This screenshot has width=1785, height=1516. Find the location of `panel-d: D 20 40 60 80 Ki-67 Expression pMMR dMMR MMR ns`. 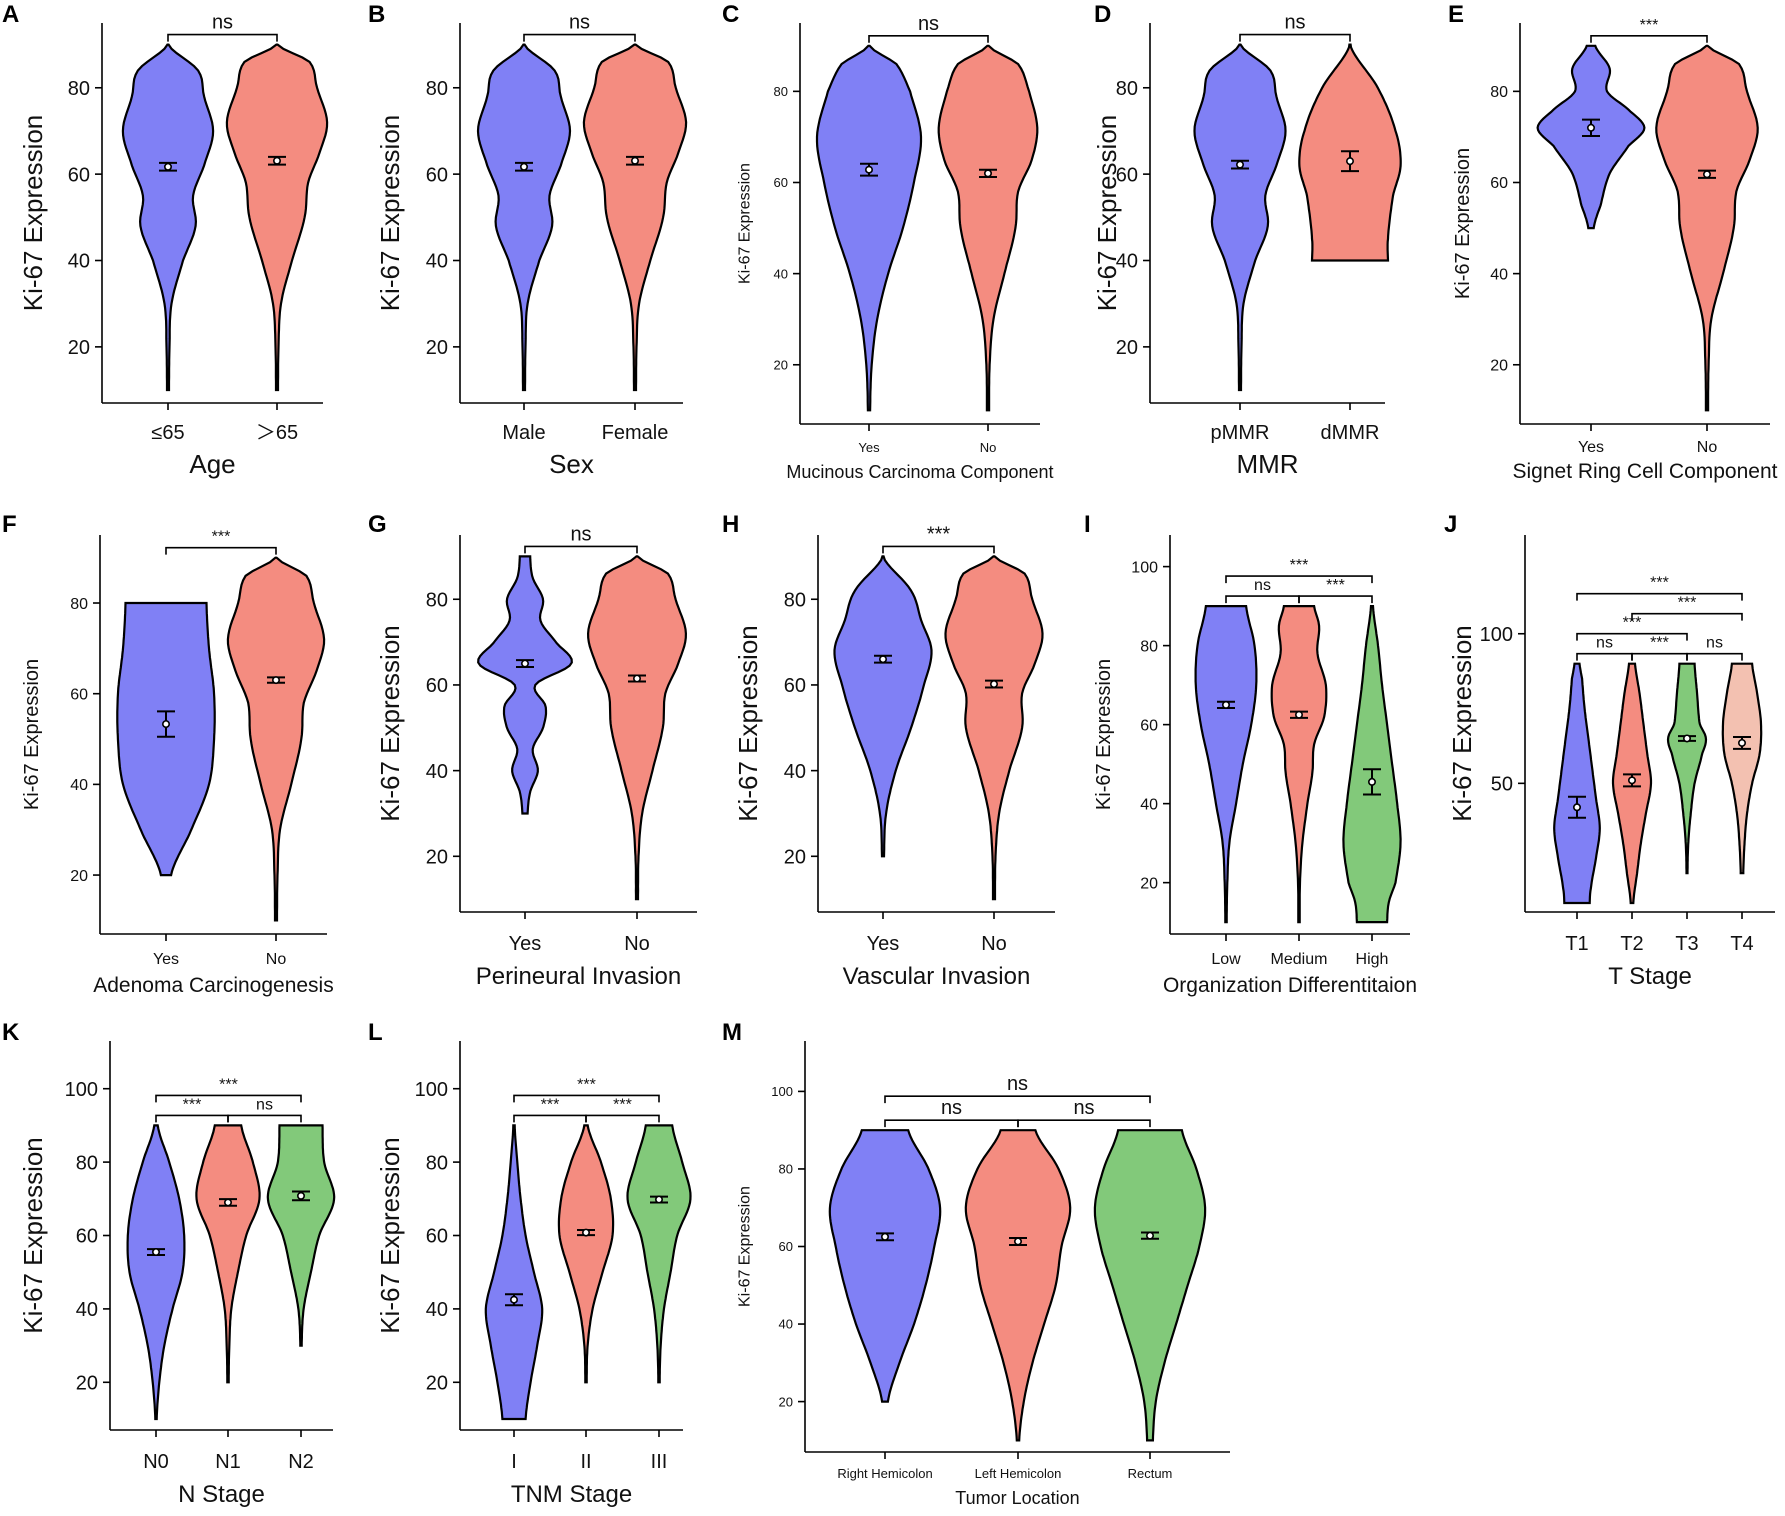

panel-d: D 20 40 60 80 Ki-67 Expression pMMR dMMR MMR ns is located at coordinates (1247, 240).